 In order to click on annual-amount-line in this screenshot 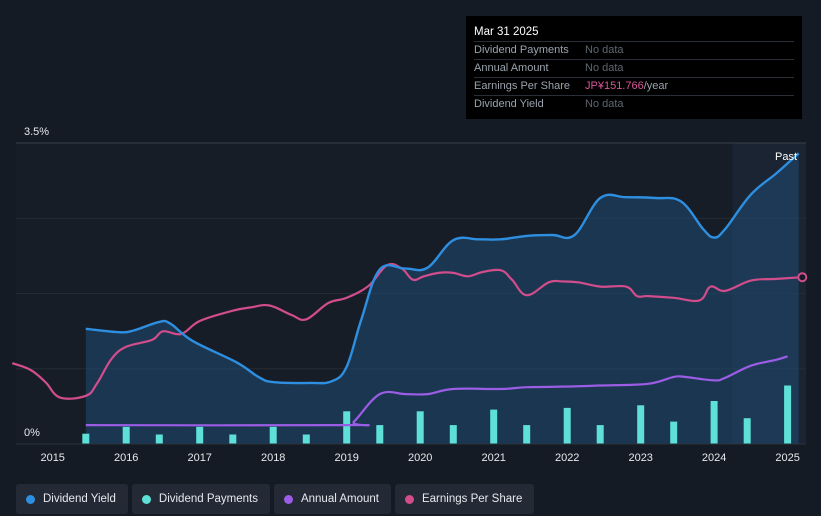, I will do `click(436, 391)`.